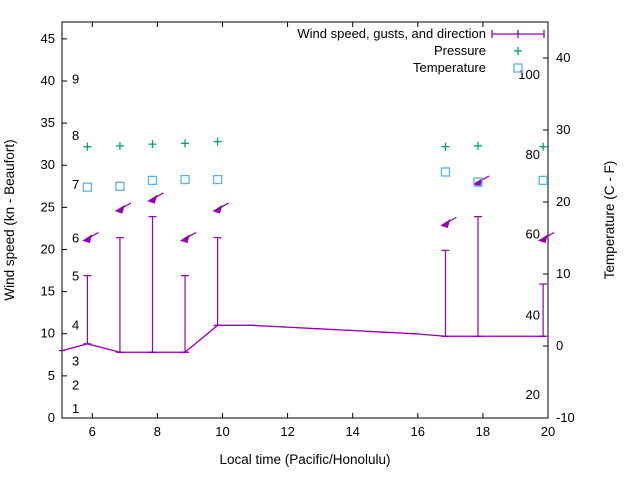  I want to click on y-tick-label: 10, so click(48, 333).